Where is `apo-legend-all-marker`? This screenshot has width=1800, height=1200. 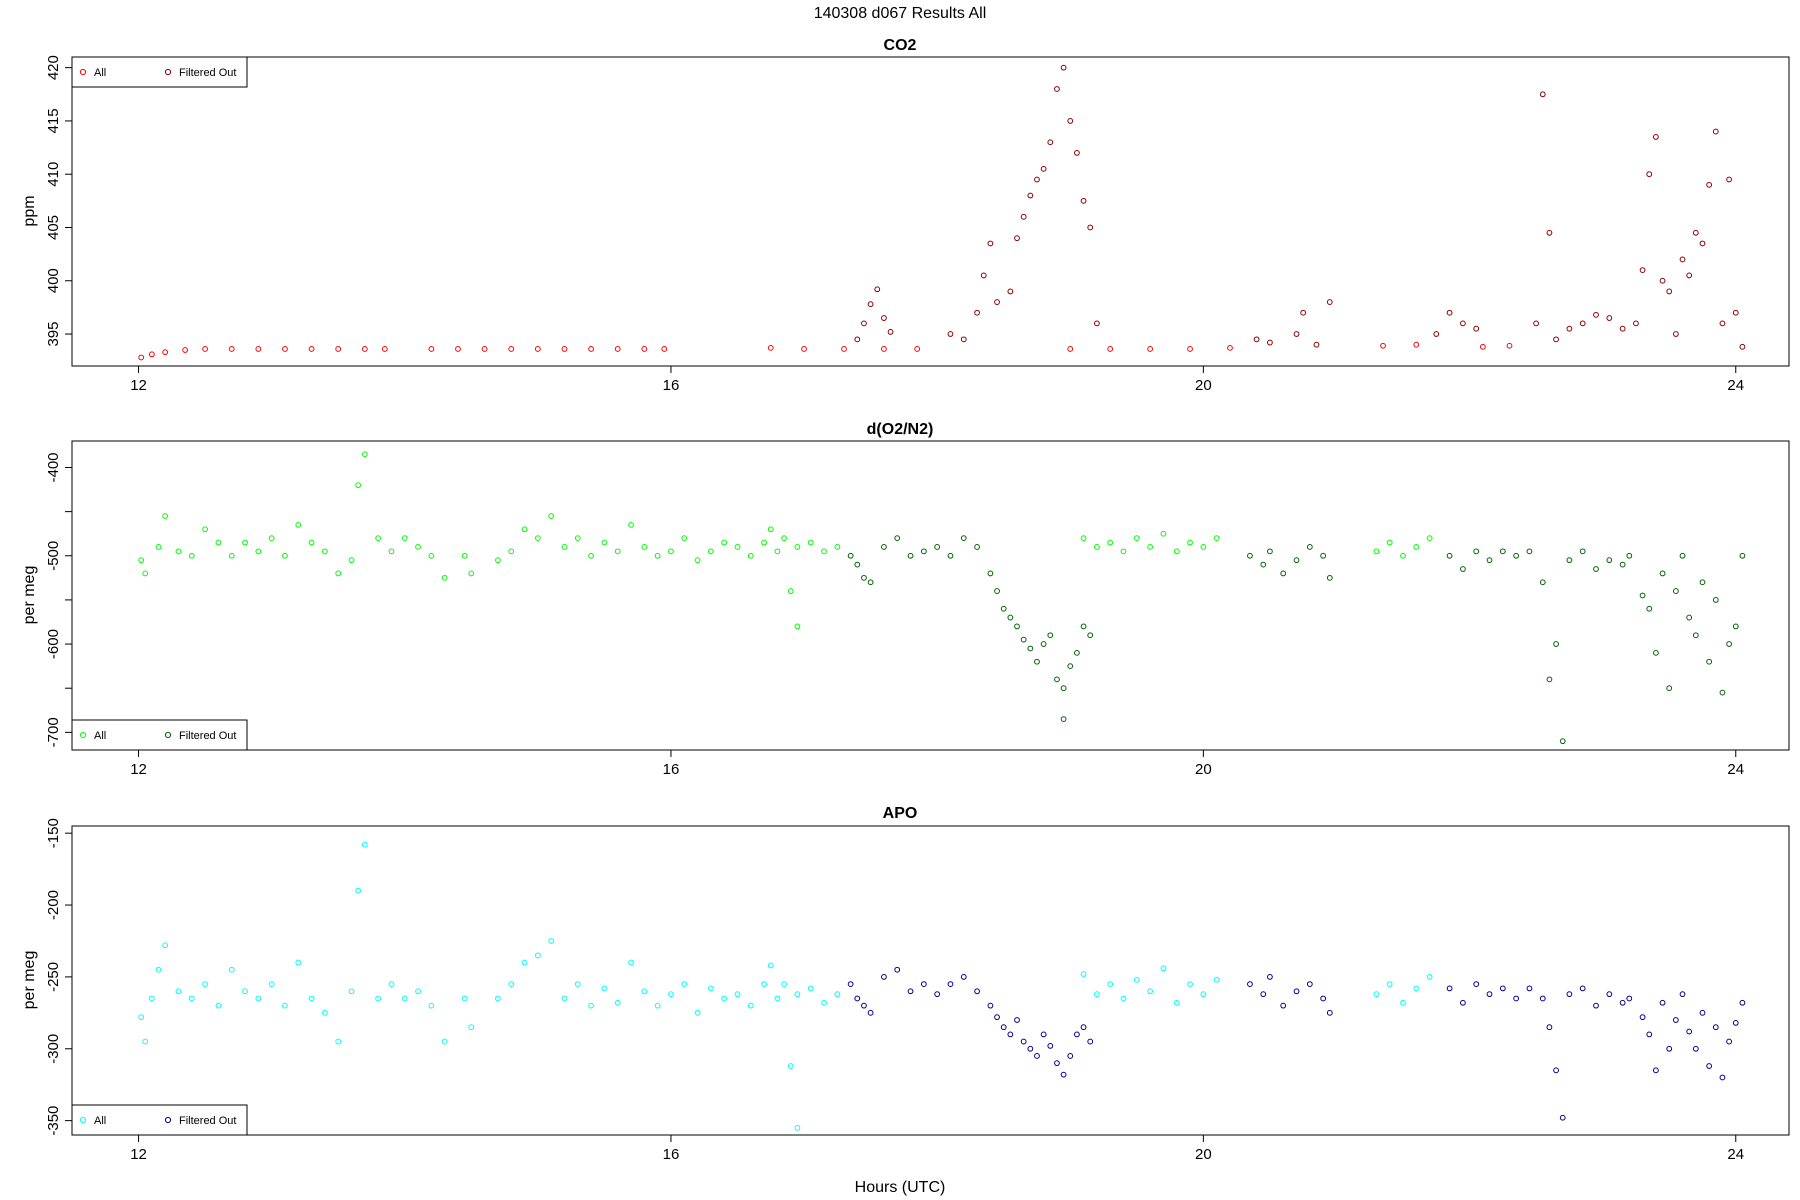
apo-legend-all-marker is located at coordinates (83, 1120).